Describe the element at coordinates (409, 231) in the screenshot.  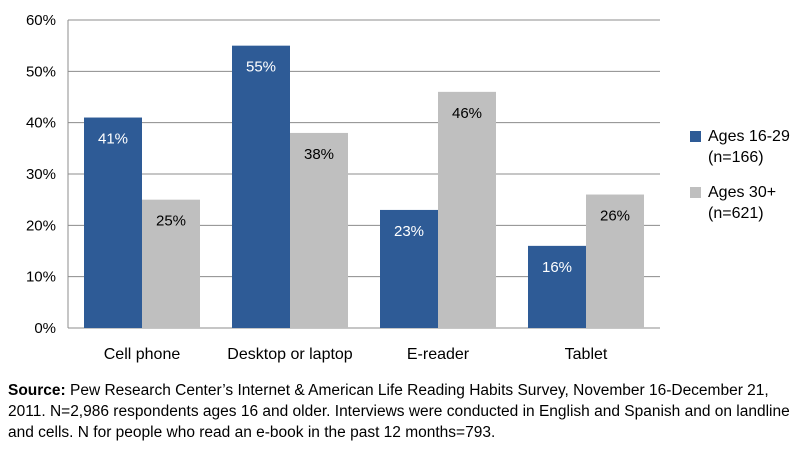
I see `data-label: 23%` at that location.